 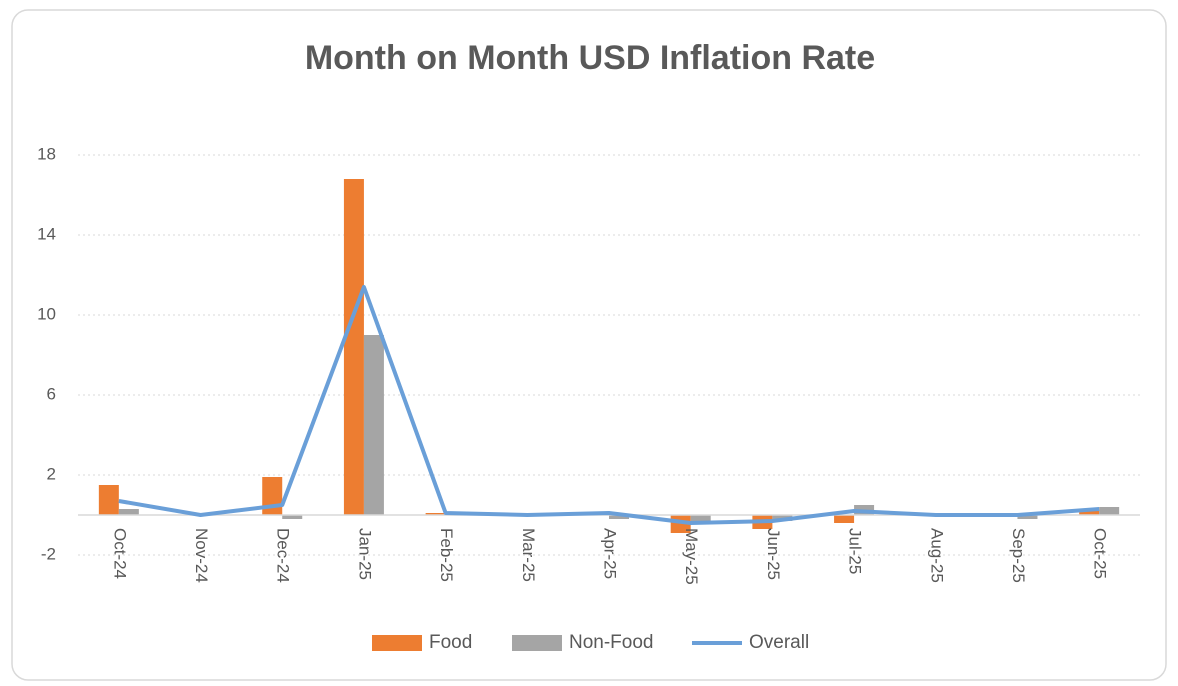 I want to click on x-tick-label: Sep-25, so click(x=1018, y=555).